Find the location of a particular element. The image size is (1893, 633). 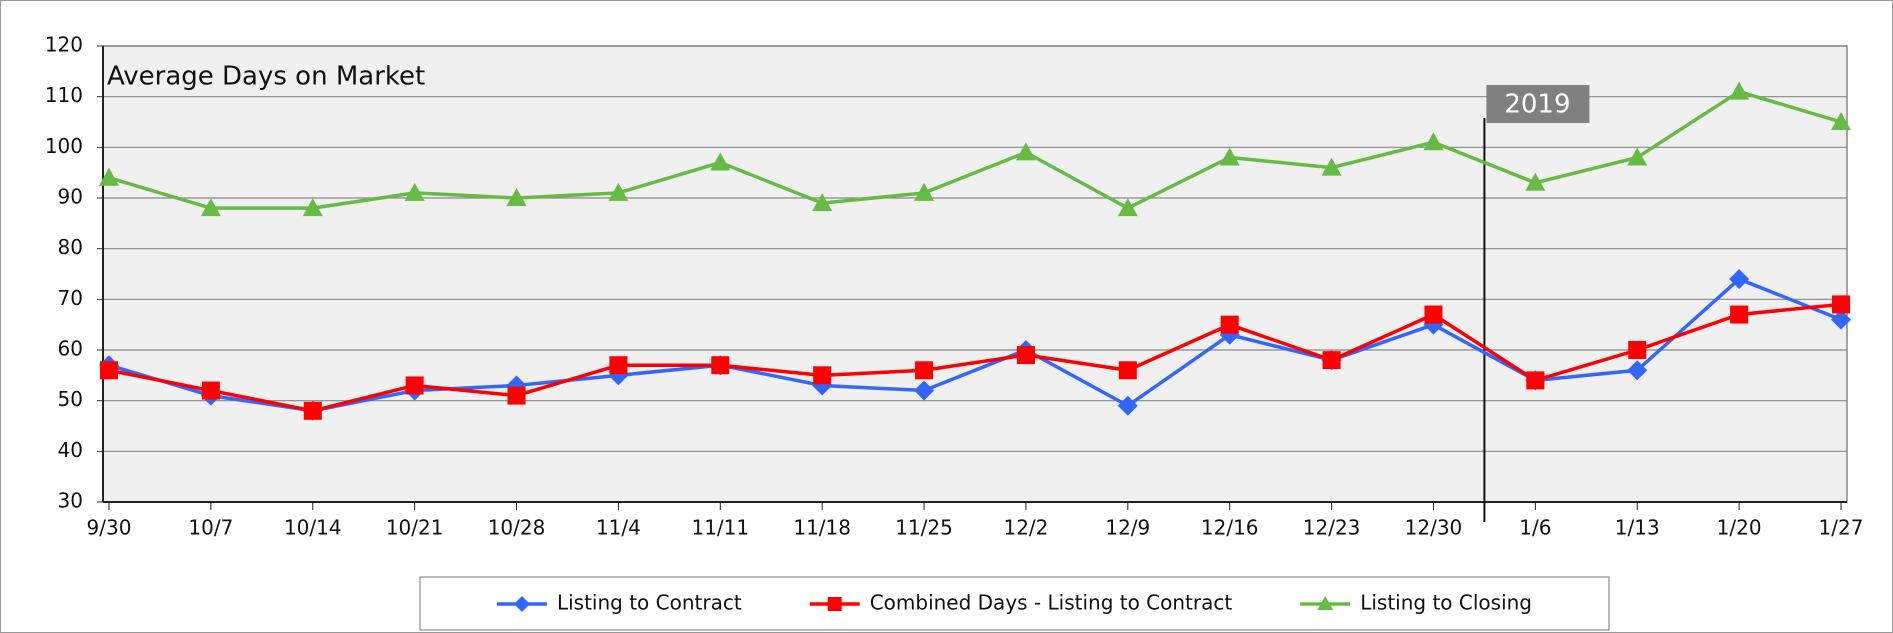

legend-box is located at coordinates (1014, 603).